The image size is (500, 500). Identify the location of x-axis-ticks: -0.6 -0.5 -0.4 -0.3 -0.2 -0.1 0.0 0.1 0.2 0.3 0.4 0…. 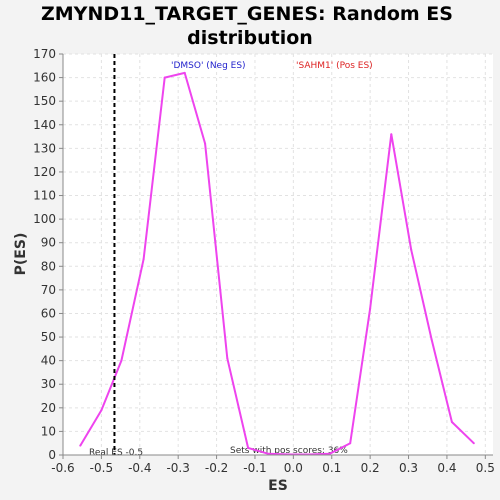
(273, 465).